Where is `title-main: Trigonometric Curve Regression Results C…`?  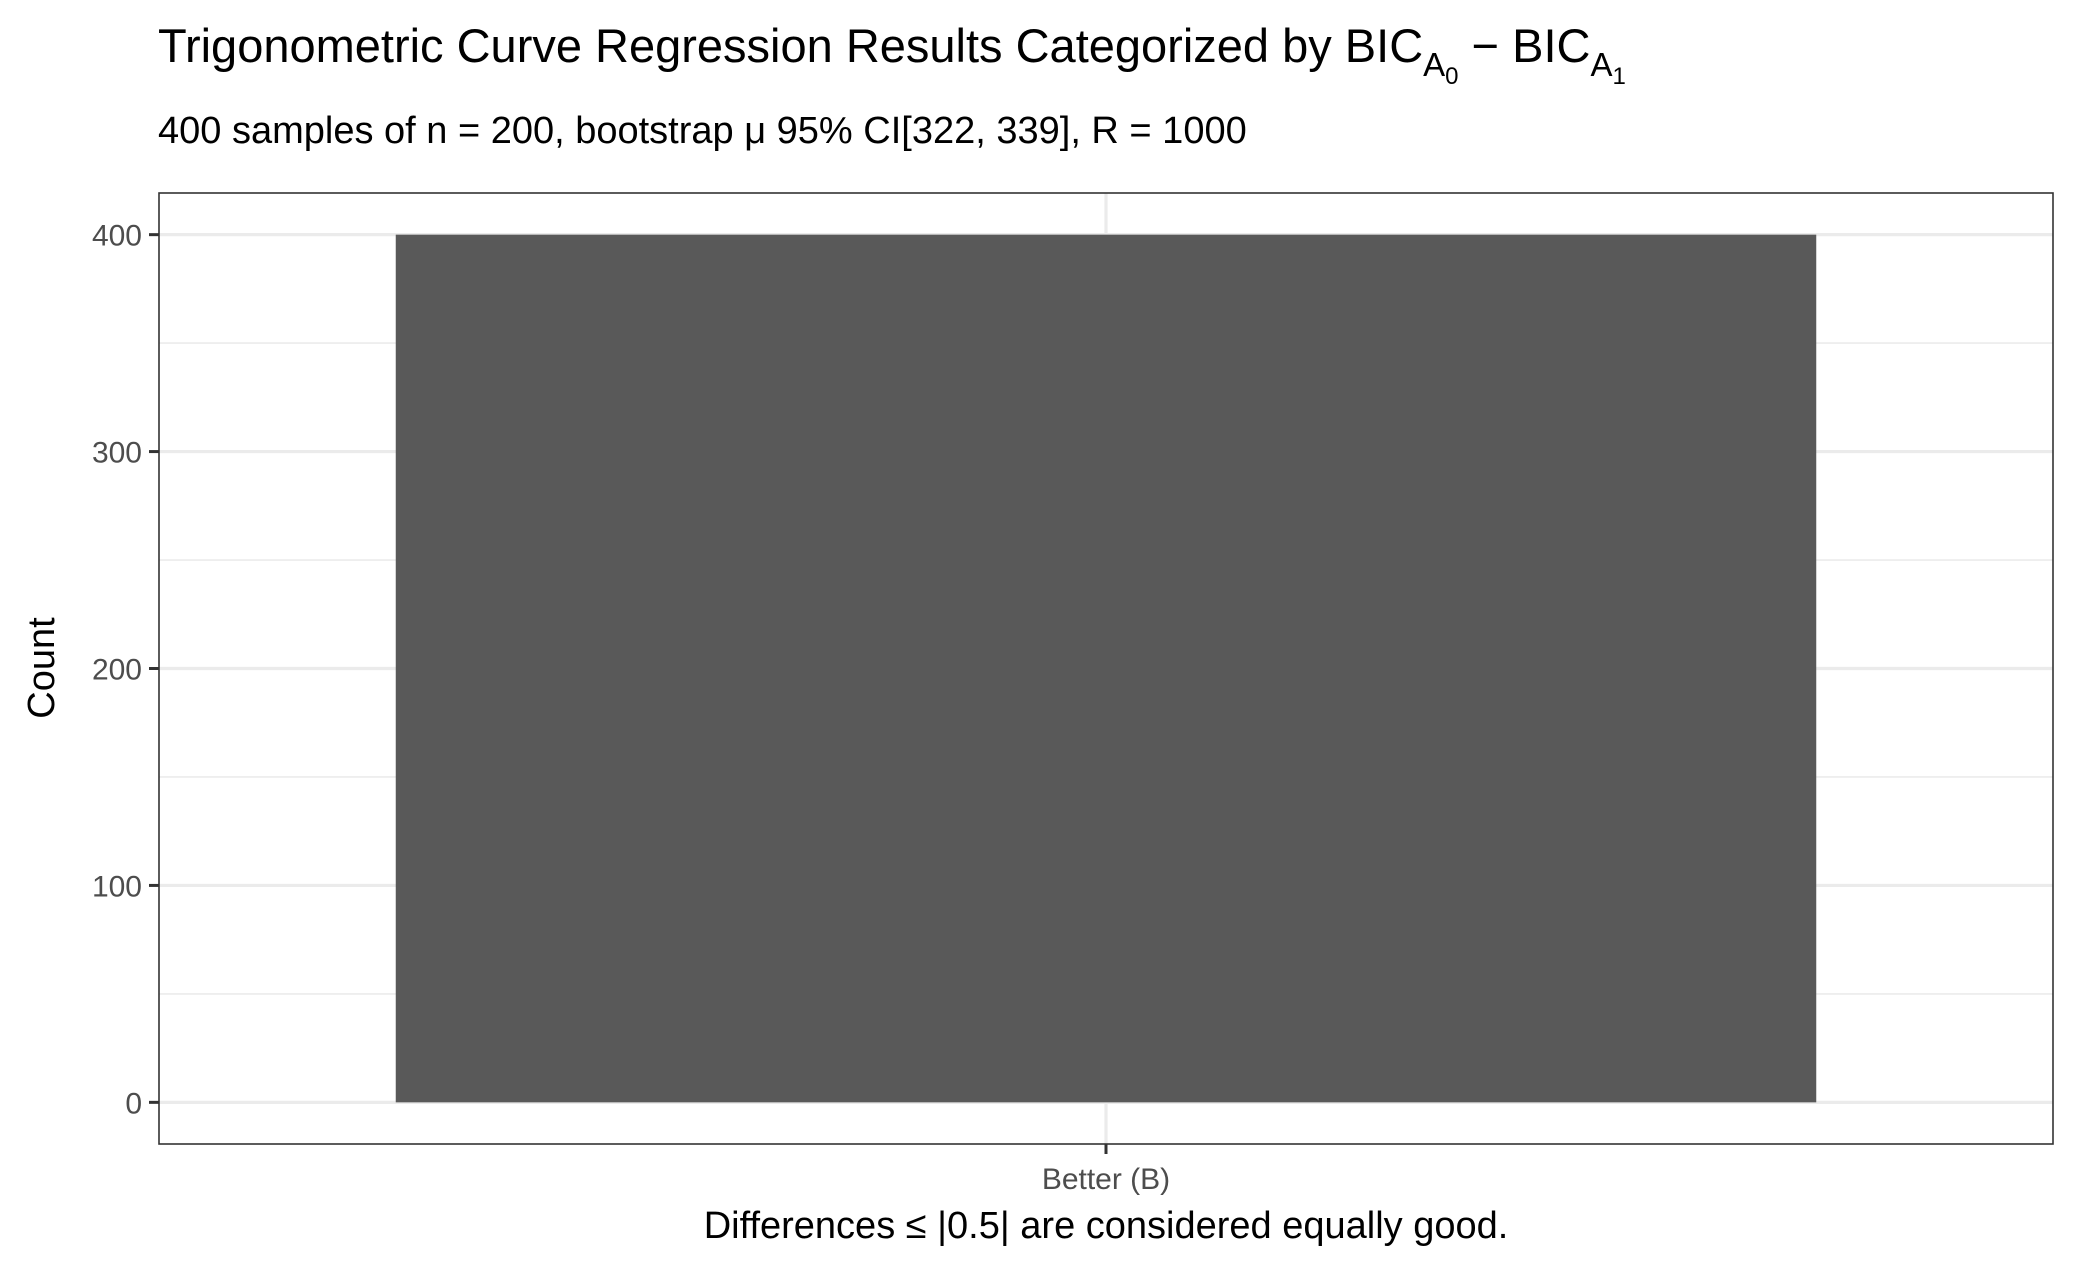
title-main: Trigonometric Curve Regression Results C… is located at coordinates (790, 45).